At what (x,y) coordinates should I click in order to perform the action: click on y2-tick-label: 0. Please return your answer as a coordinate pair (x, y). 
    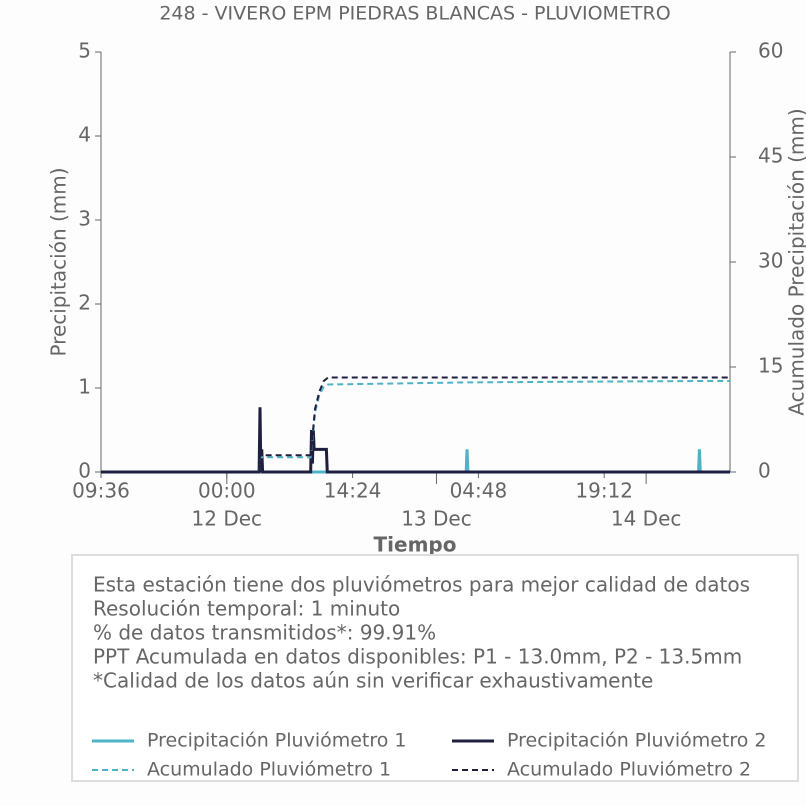
    Looking at the image, I should click on (764, 471).